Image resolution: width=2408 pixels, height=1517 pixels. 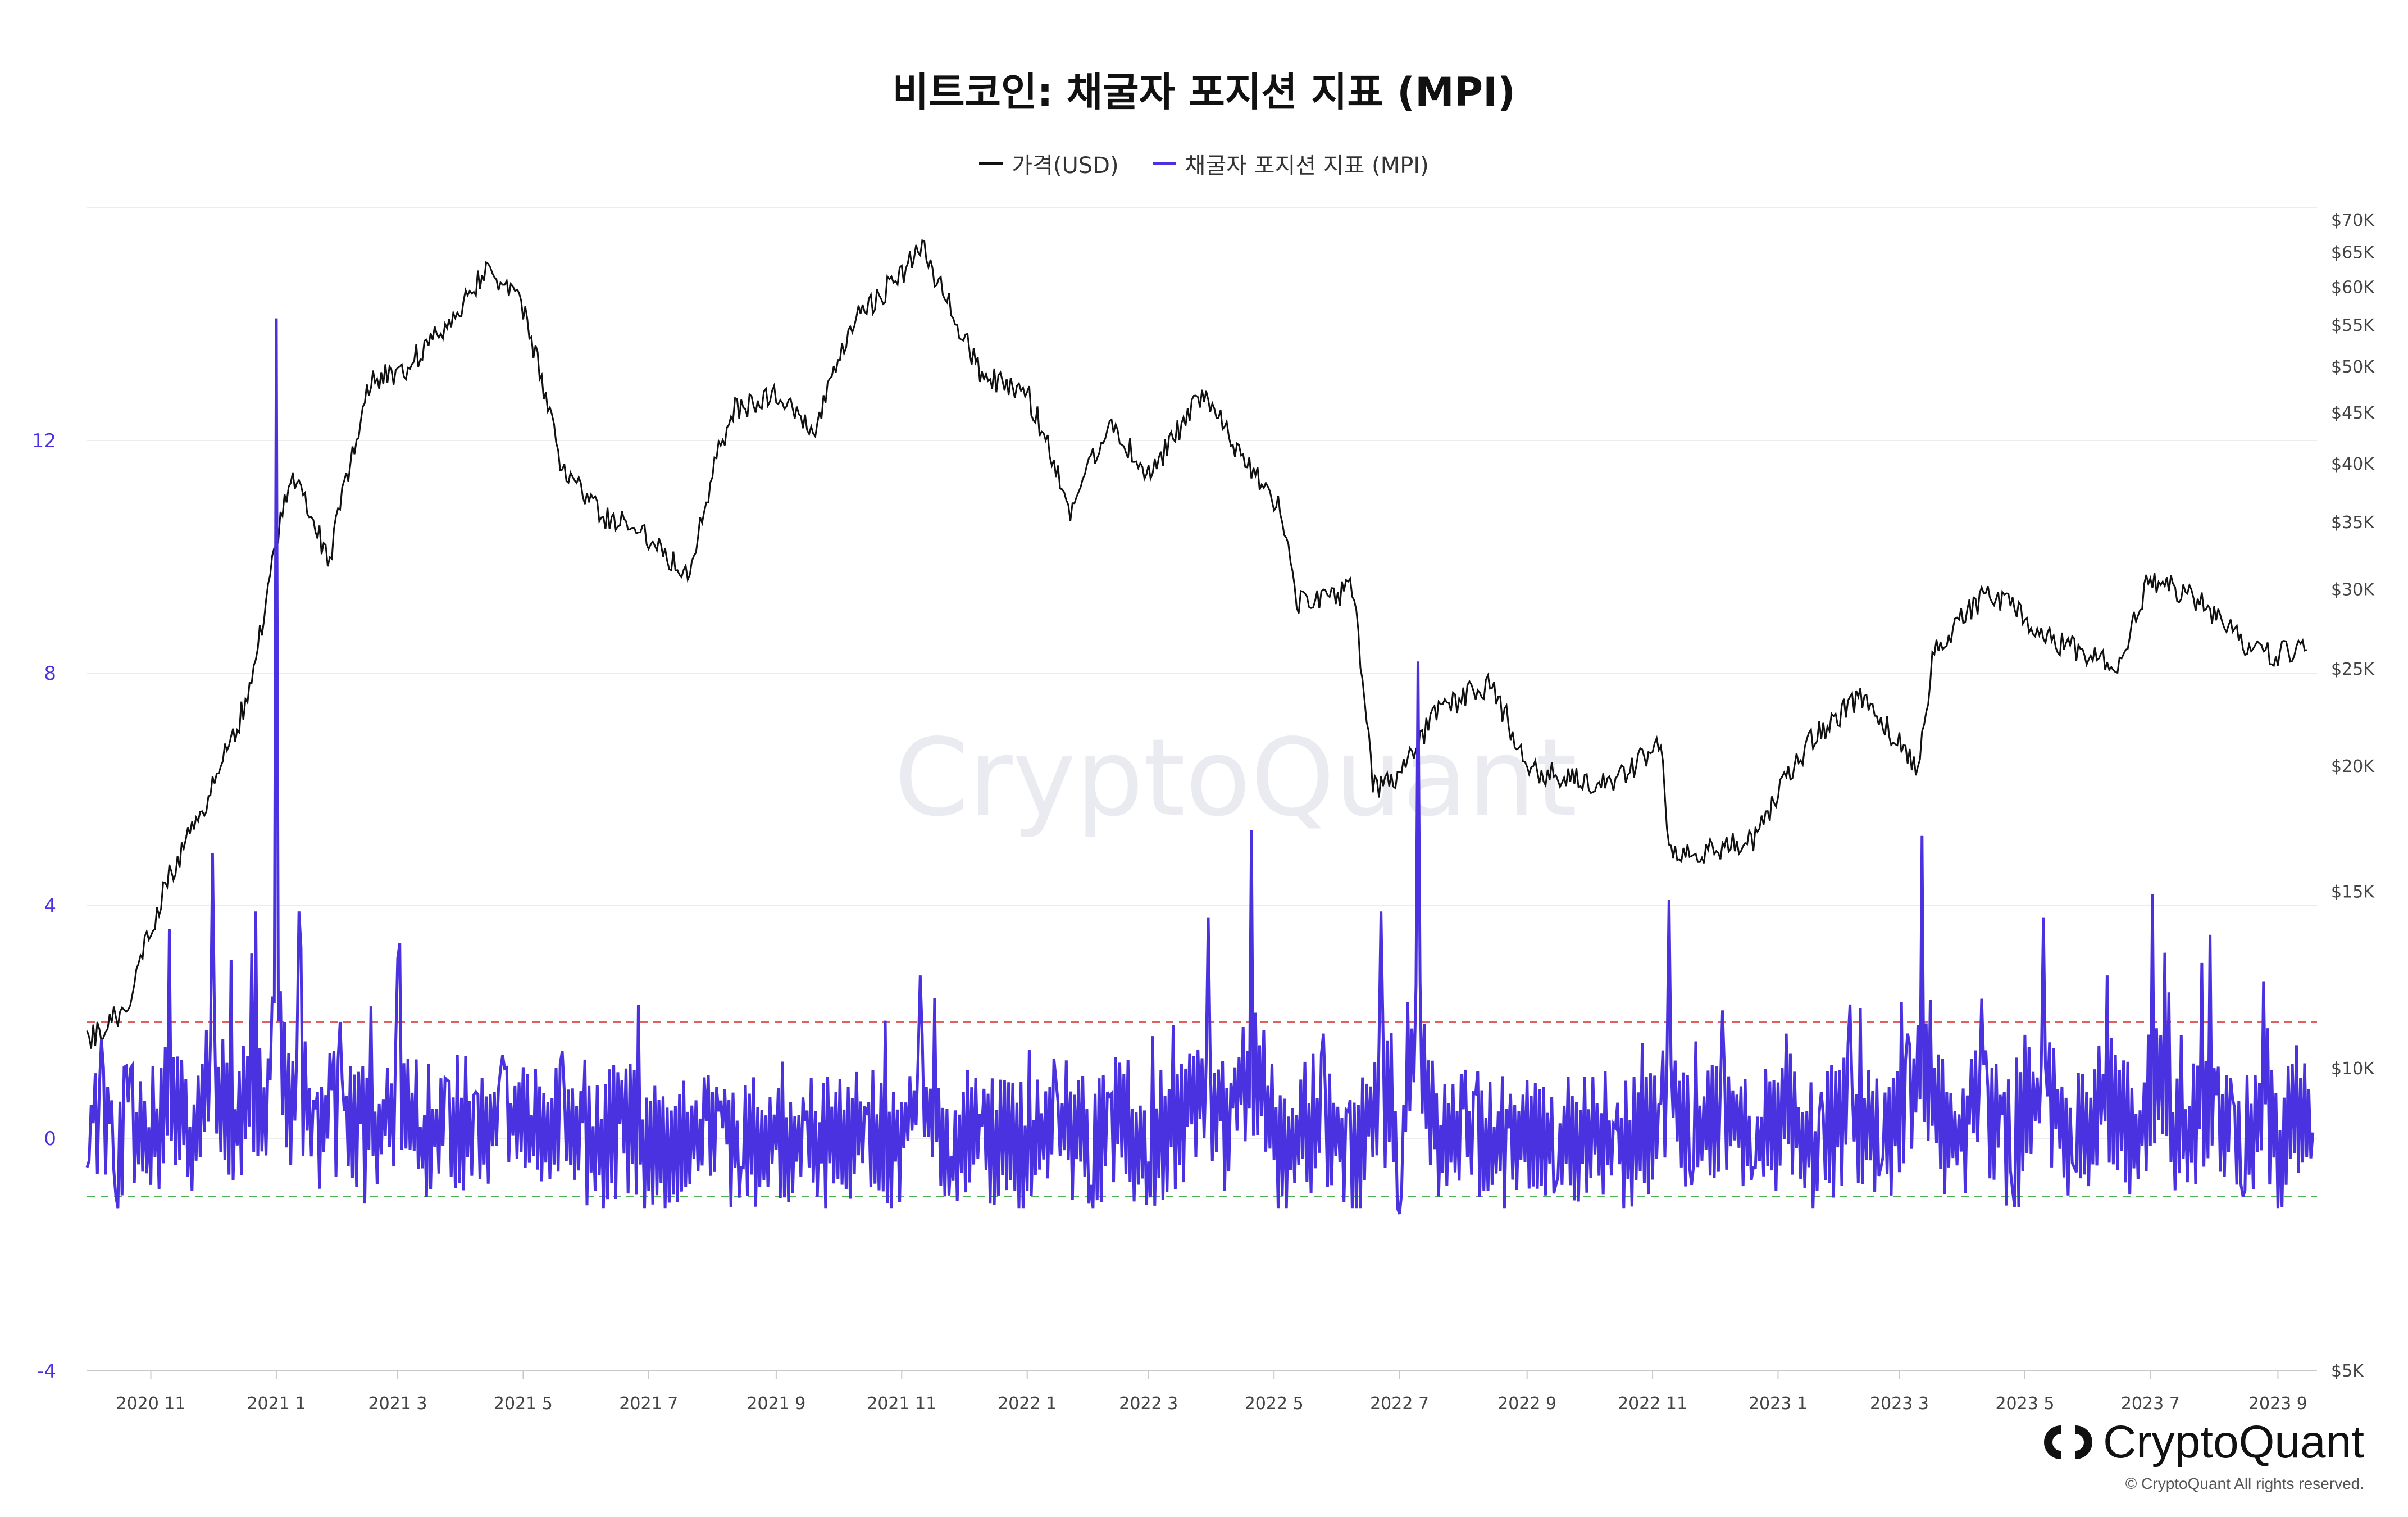 What do you see at coordinates (2150, 1404) in the screenshot?
I see `x-tick-label: 2023 7` at bounding box center [2150, 1404].